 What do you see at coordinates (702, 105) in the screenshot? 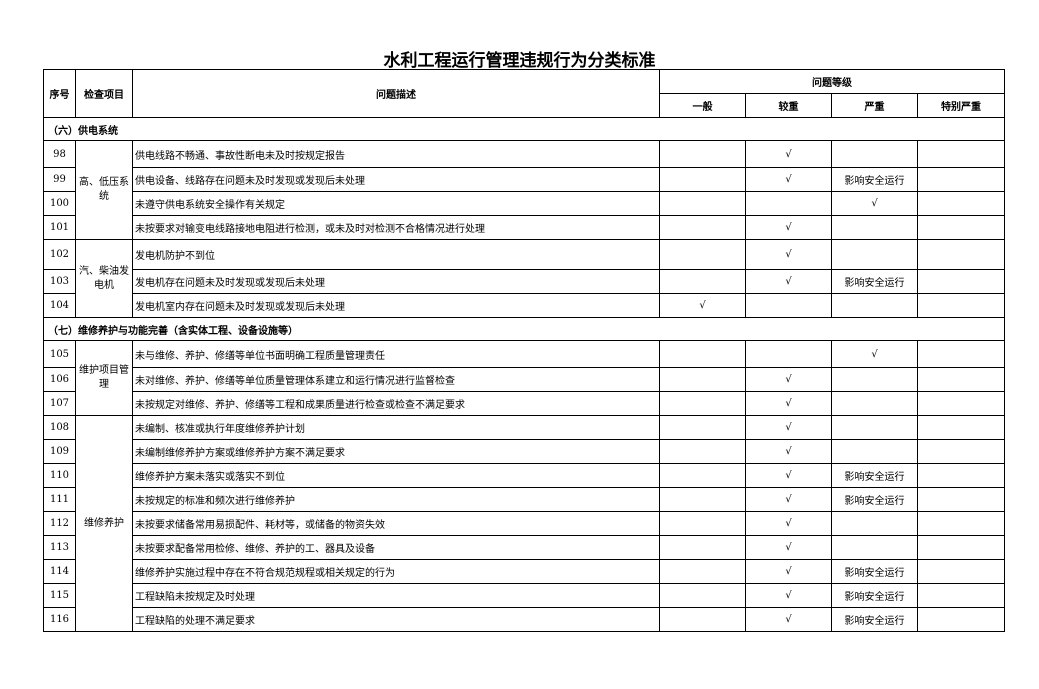
I see `header-level-general: 一般` at bounding box center [702, 105].